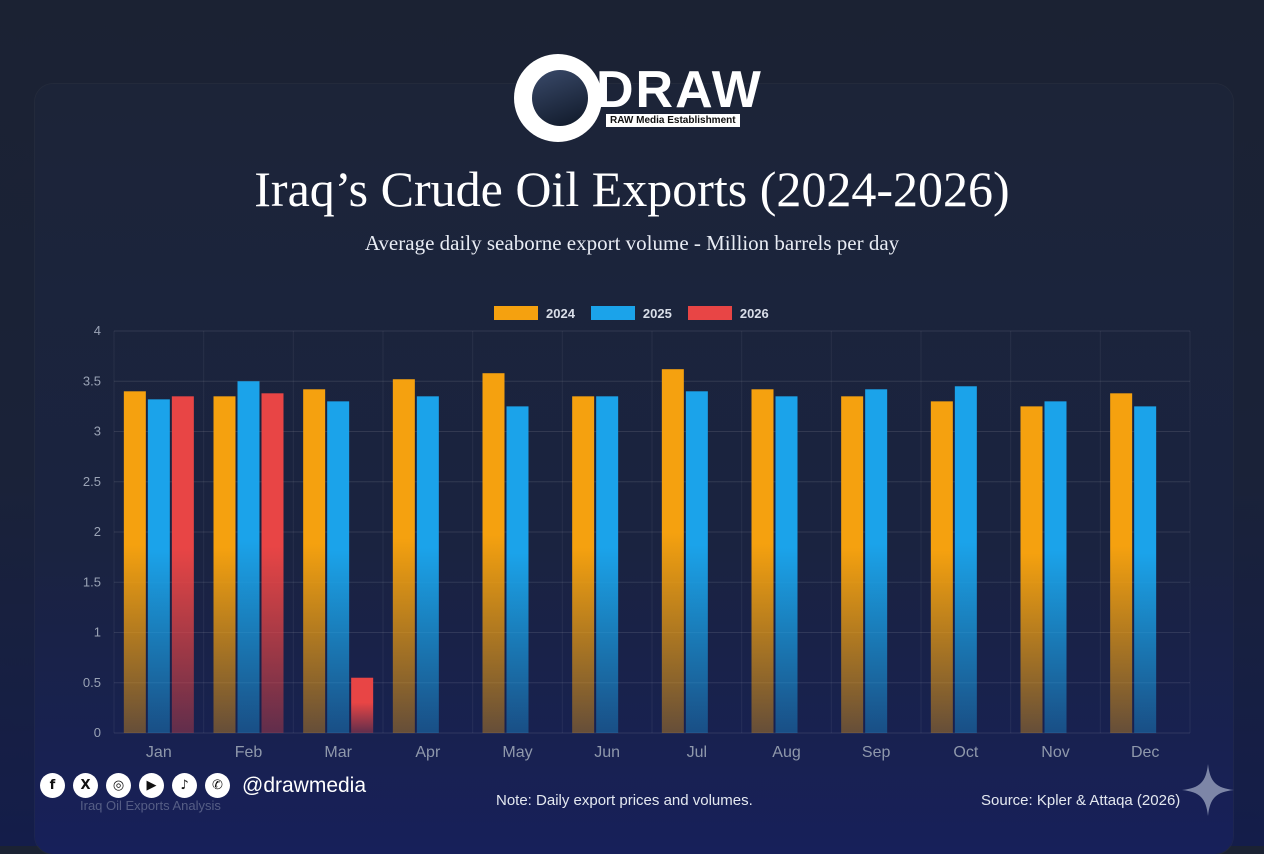 Image resolution: width=1264 pixels, height=854 pixels. Describe the element at coordinates (85, 785) in the screenshot. I see `x-icon: X` at that location.